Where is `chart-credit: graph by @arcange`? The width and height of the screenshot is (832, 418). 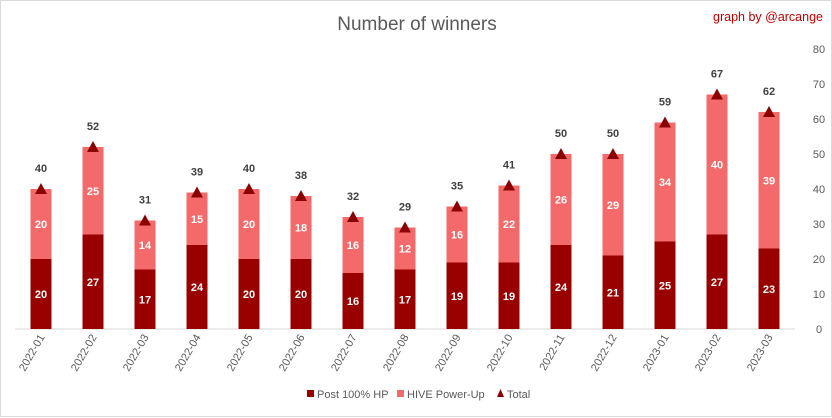
chart-credit: graph by @arcange is located at coordinates (768, 17).